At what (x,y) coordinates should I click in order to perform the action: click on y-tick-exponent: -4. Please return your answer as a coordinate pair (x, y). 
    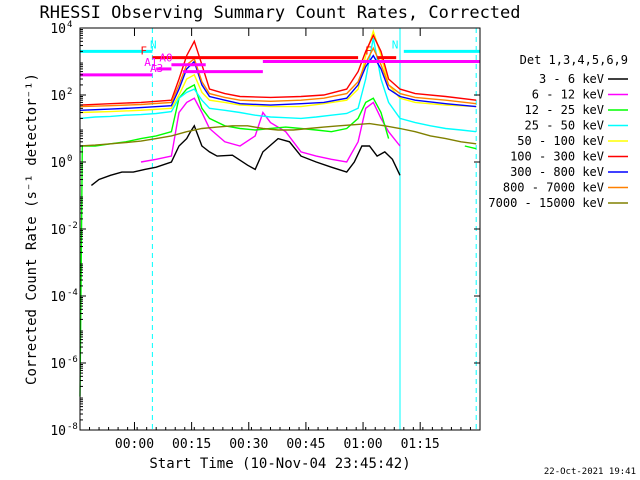
    Looking at the image, I should click on (72, 293).